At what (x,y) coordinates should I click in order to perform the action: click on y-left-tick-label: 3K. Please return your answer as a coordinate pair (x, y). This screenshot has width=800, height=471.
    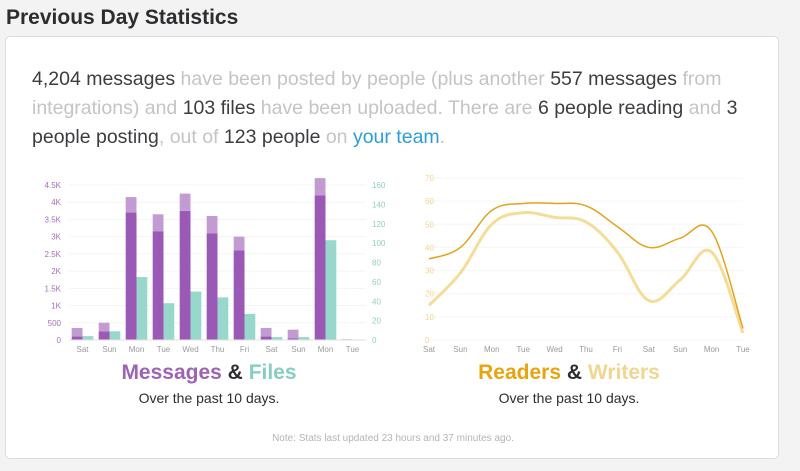
    Looking at the image, I should click on (56, 237).